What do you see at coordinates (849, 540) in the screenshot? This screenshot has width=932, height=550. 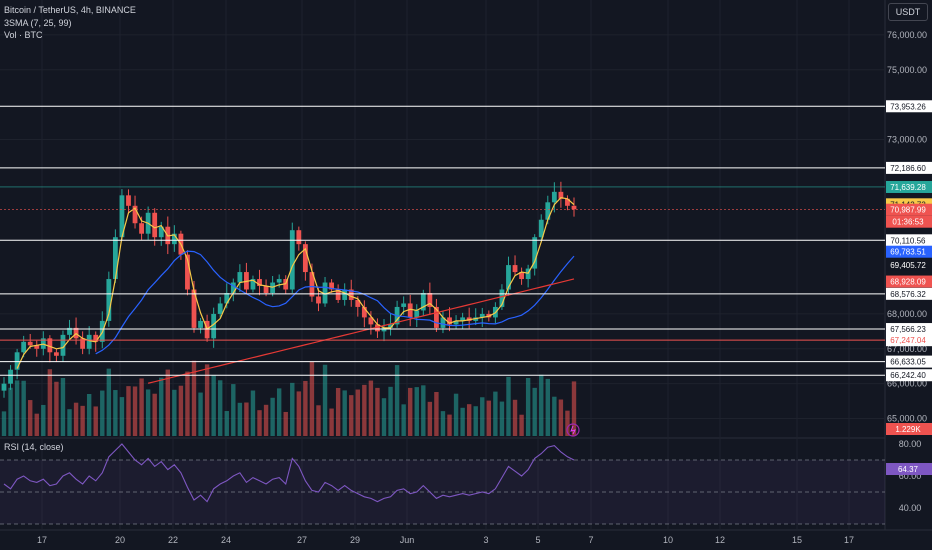 I see `time-tick-label: 17` at bounding box center [849, 540].